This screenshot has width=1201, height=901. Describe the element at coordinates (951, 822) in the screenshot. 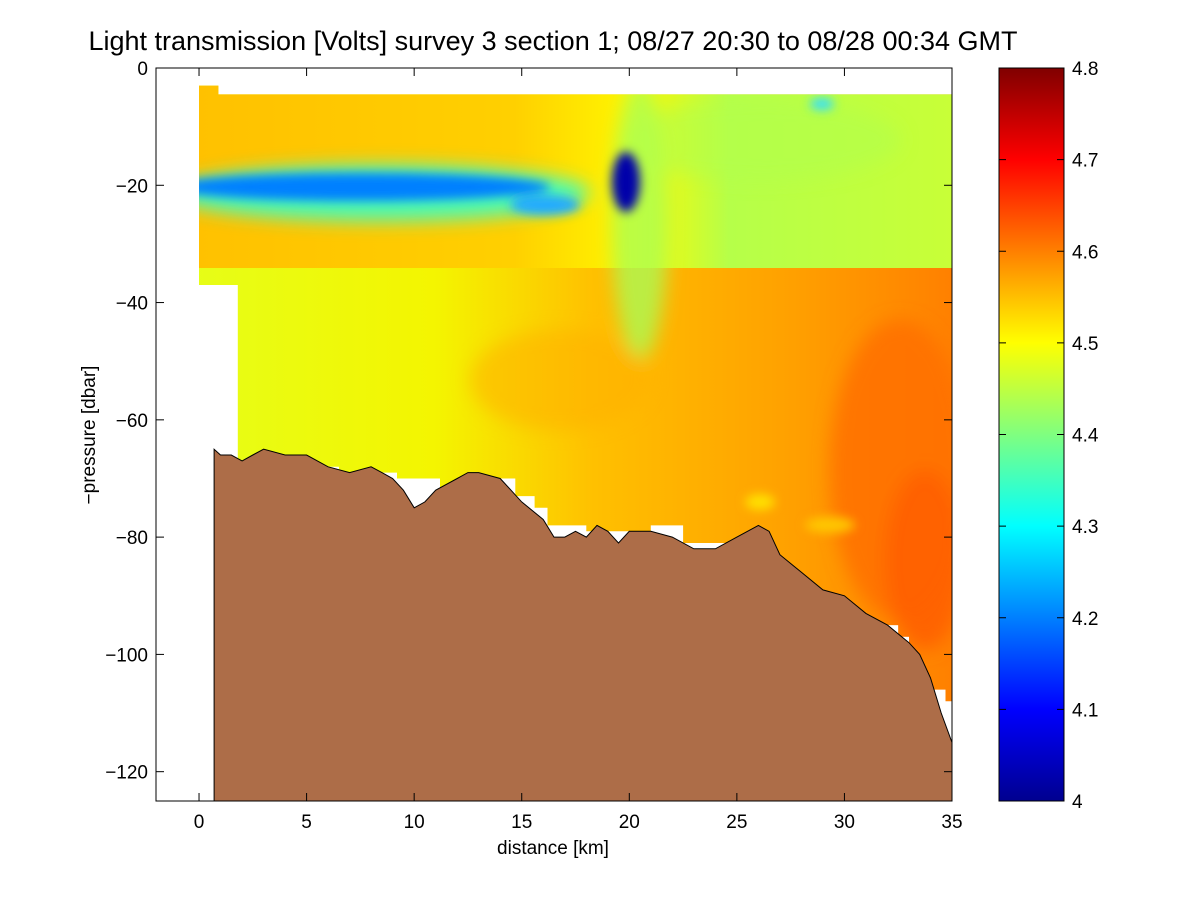

I see `x-tick-label: 35` at that location.